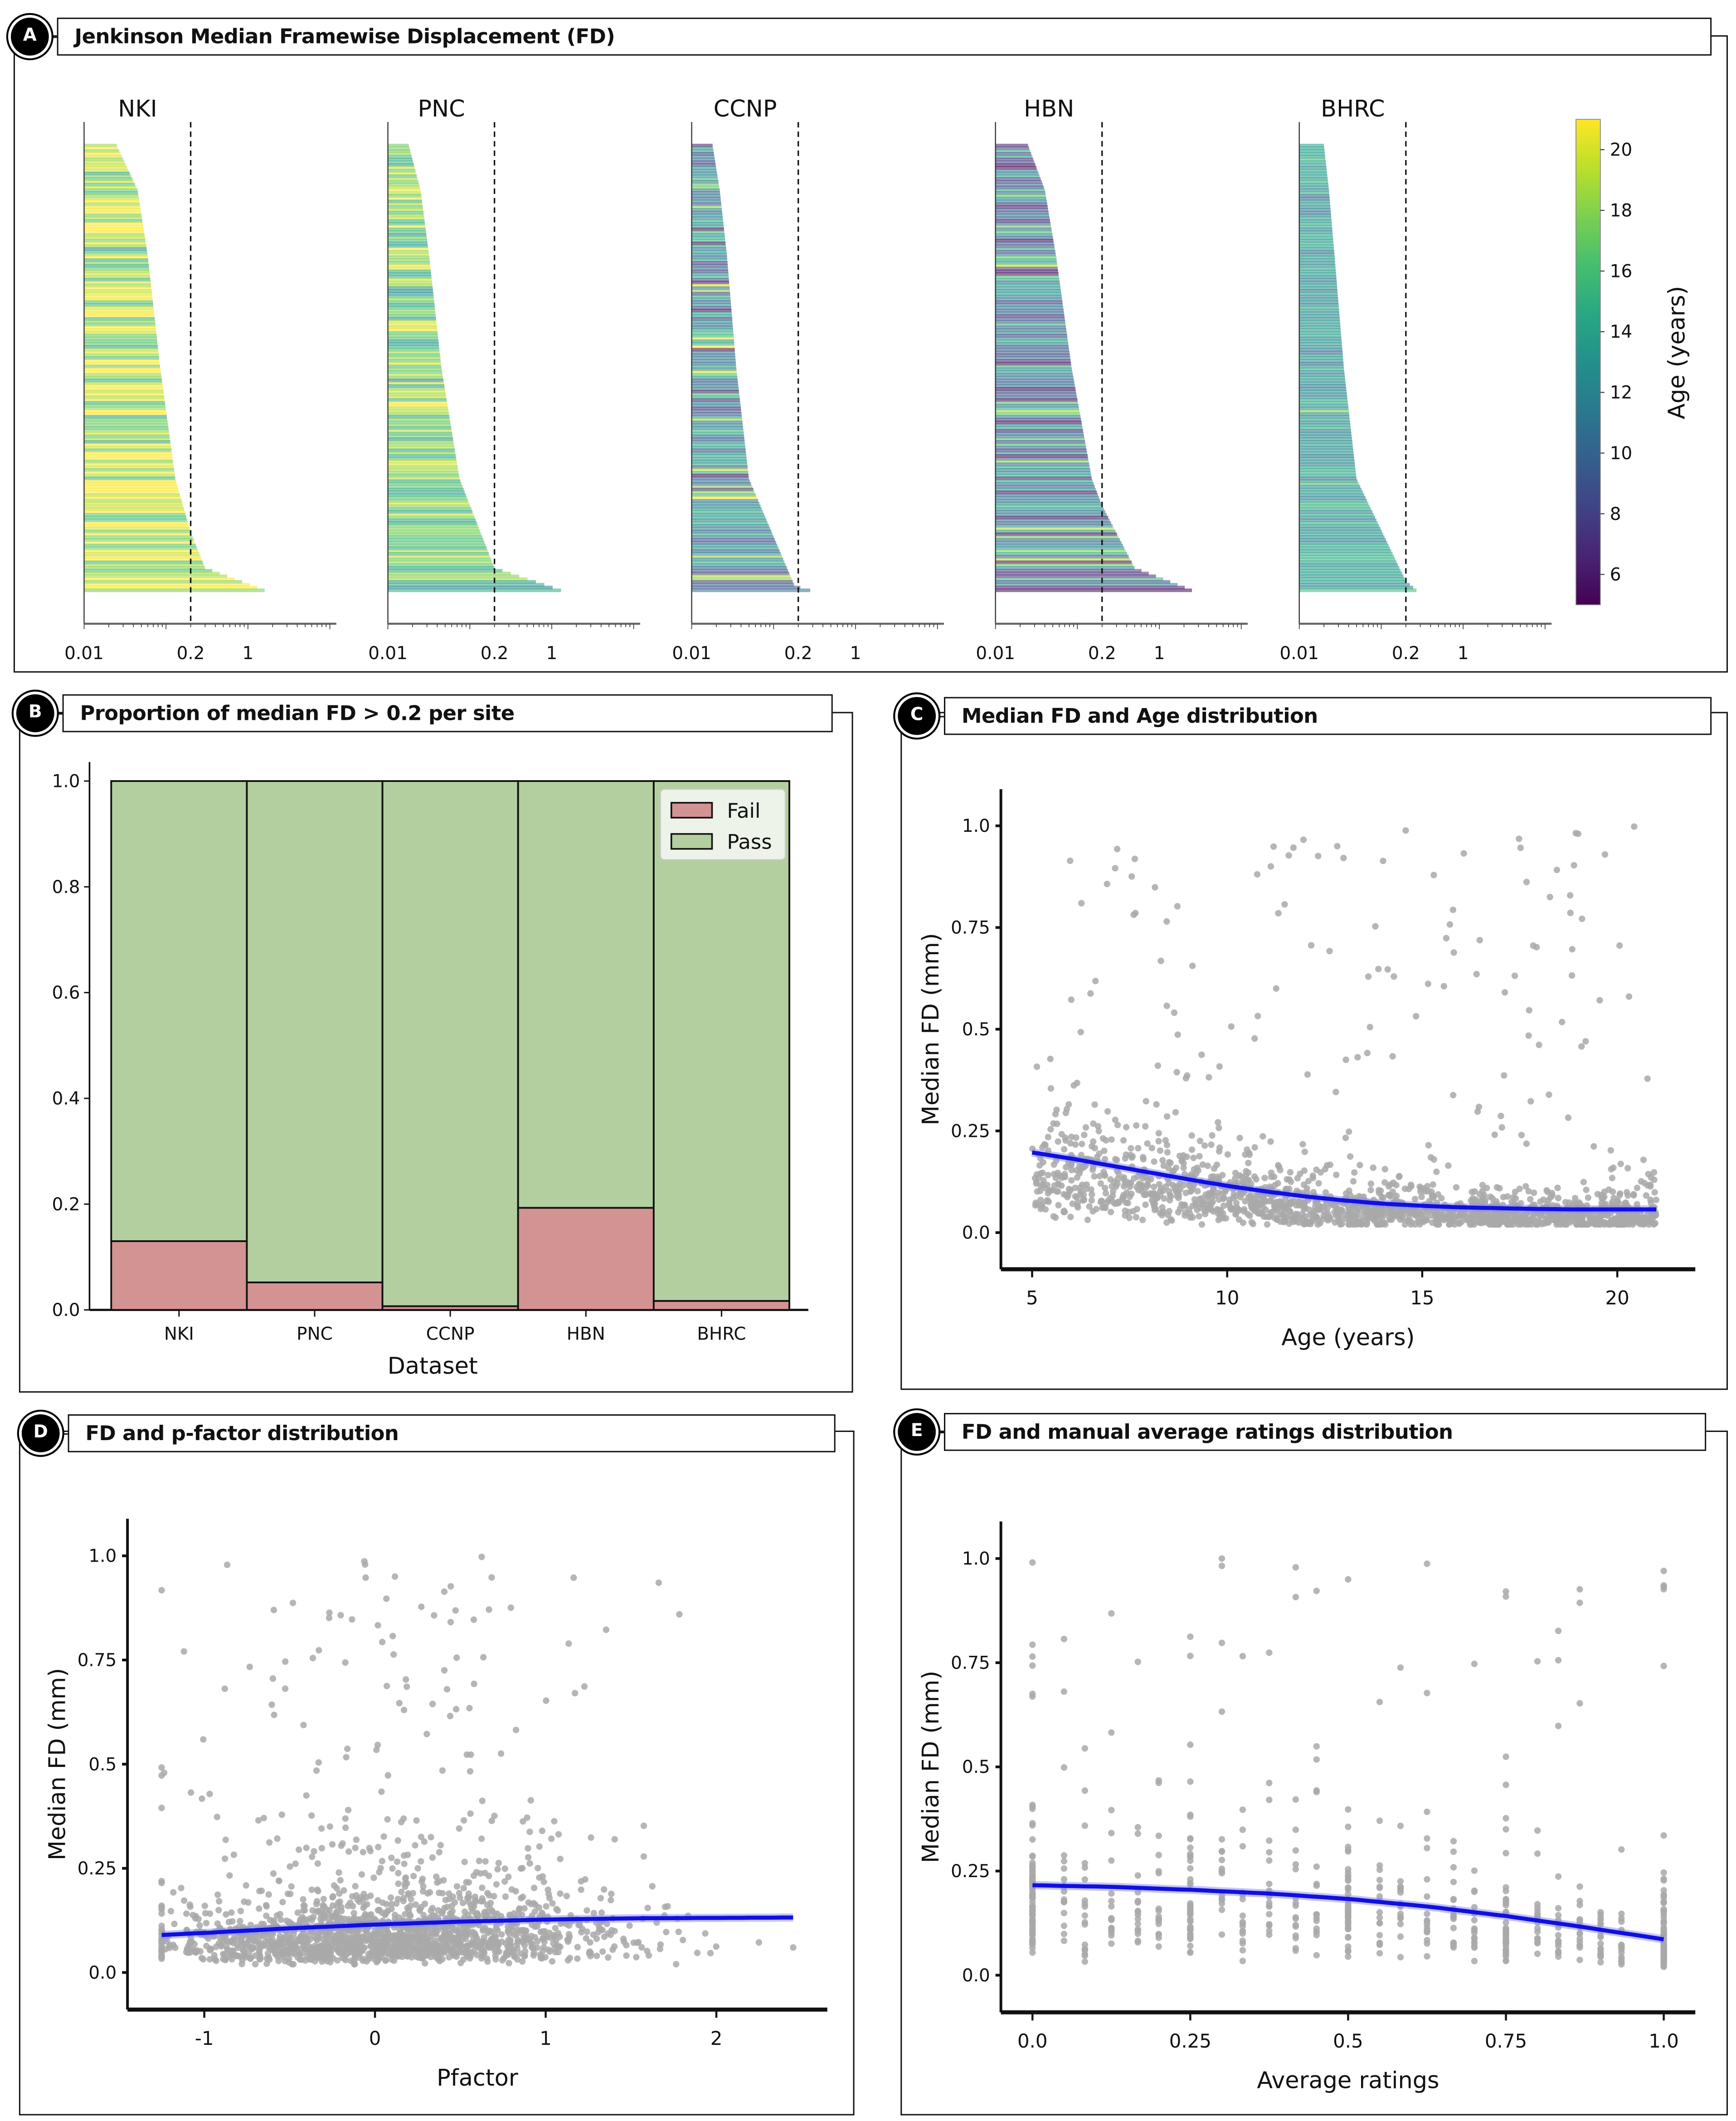  What do you see at coordinates (66, 1310) in the screenshot?
I see `y-tick-label: 0.0` at bounding box center [66, 1310].